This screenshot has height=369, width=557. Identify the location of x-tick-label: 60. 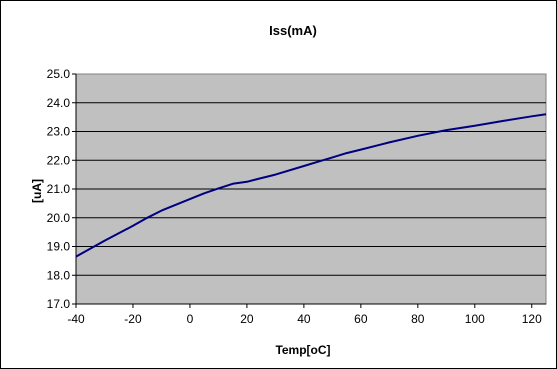
(361, 319).